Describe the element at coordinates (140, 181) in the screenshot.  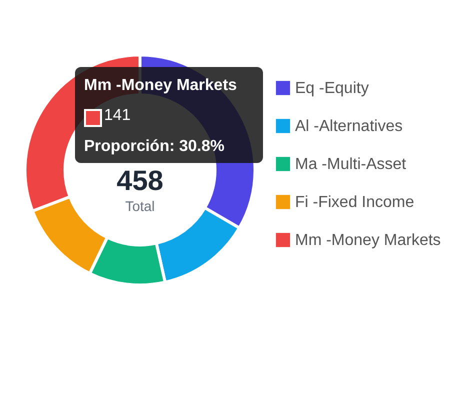
I see `text: 458` at that location.